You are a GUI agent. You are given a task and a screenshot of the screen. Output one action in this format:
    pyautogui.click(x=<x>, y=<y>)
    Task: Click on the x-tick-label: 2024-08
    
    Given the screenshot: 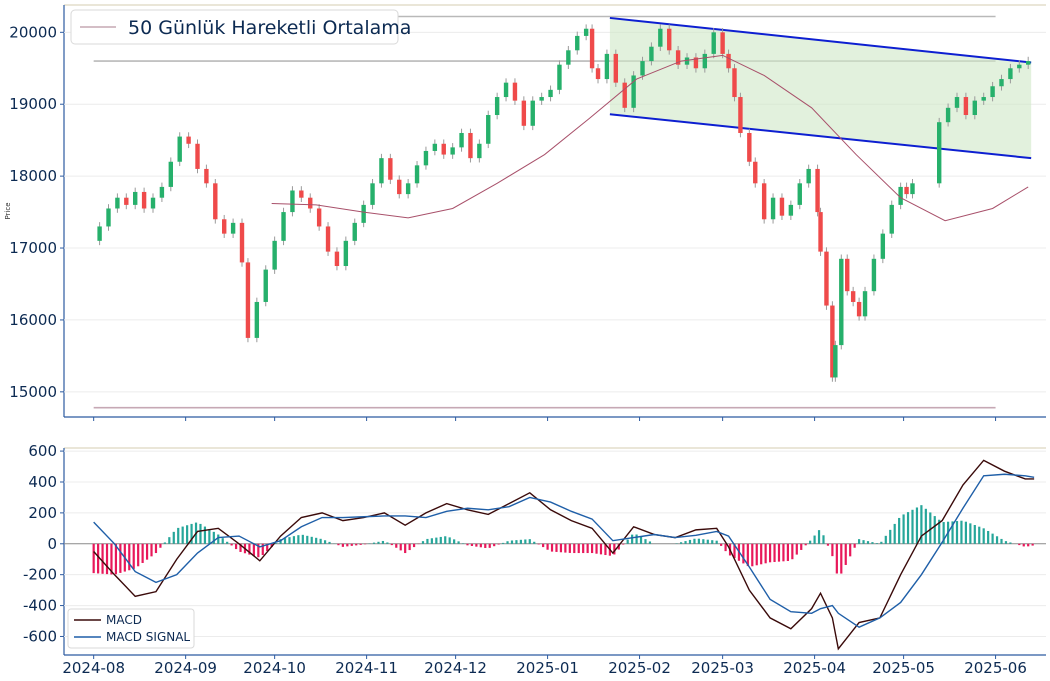 What is the action you would take?
    pyautogui.click(x=93, y=668)
    